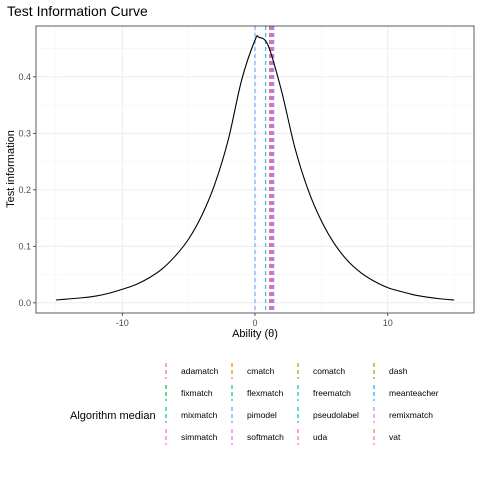 The height and width of the screenshot is (485, 480). I want to click on legend-label-simmatch: simmatch, so click(199, 437).